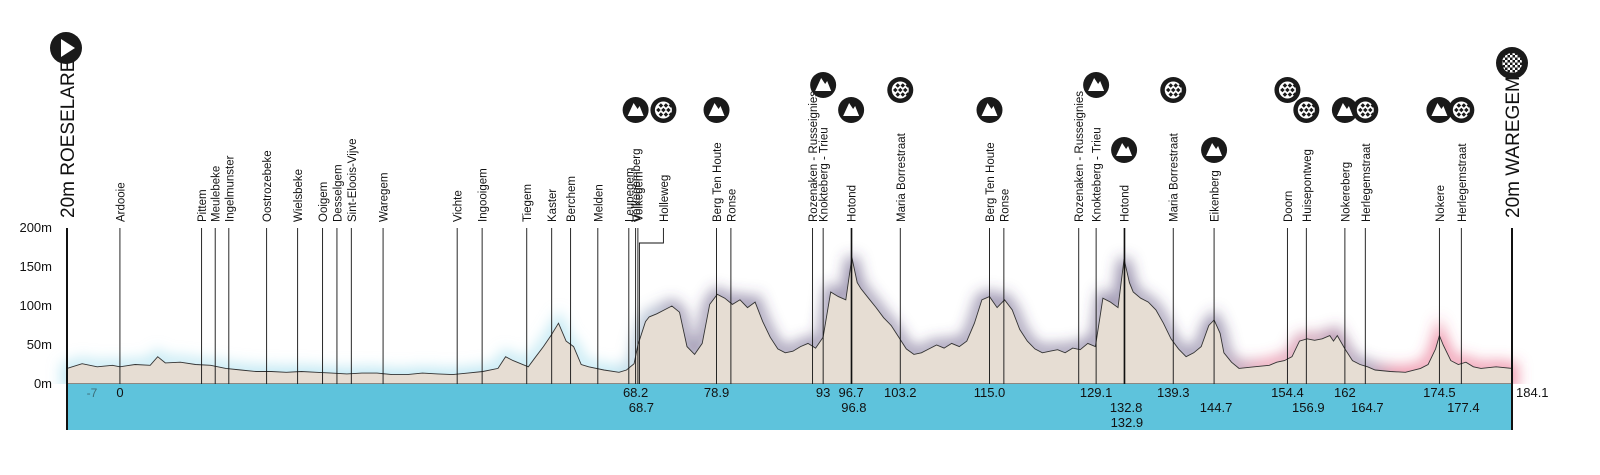 The image size is (1600, 475). What do you see at coordinates (553, 205) in the screenshot?
I see `place-label: Kaster` at bounding box center [553, 205].